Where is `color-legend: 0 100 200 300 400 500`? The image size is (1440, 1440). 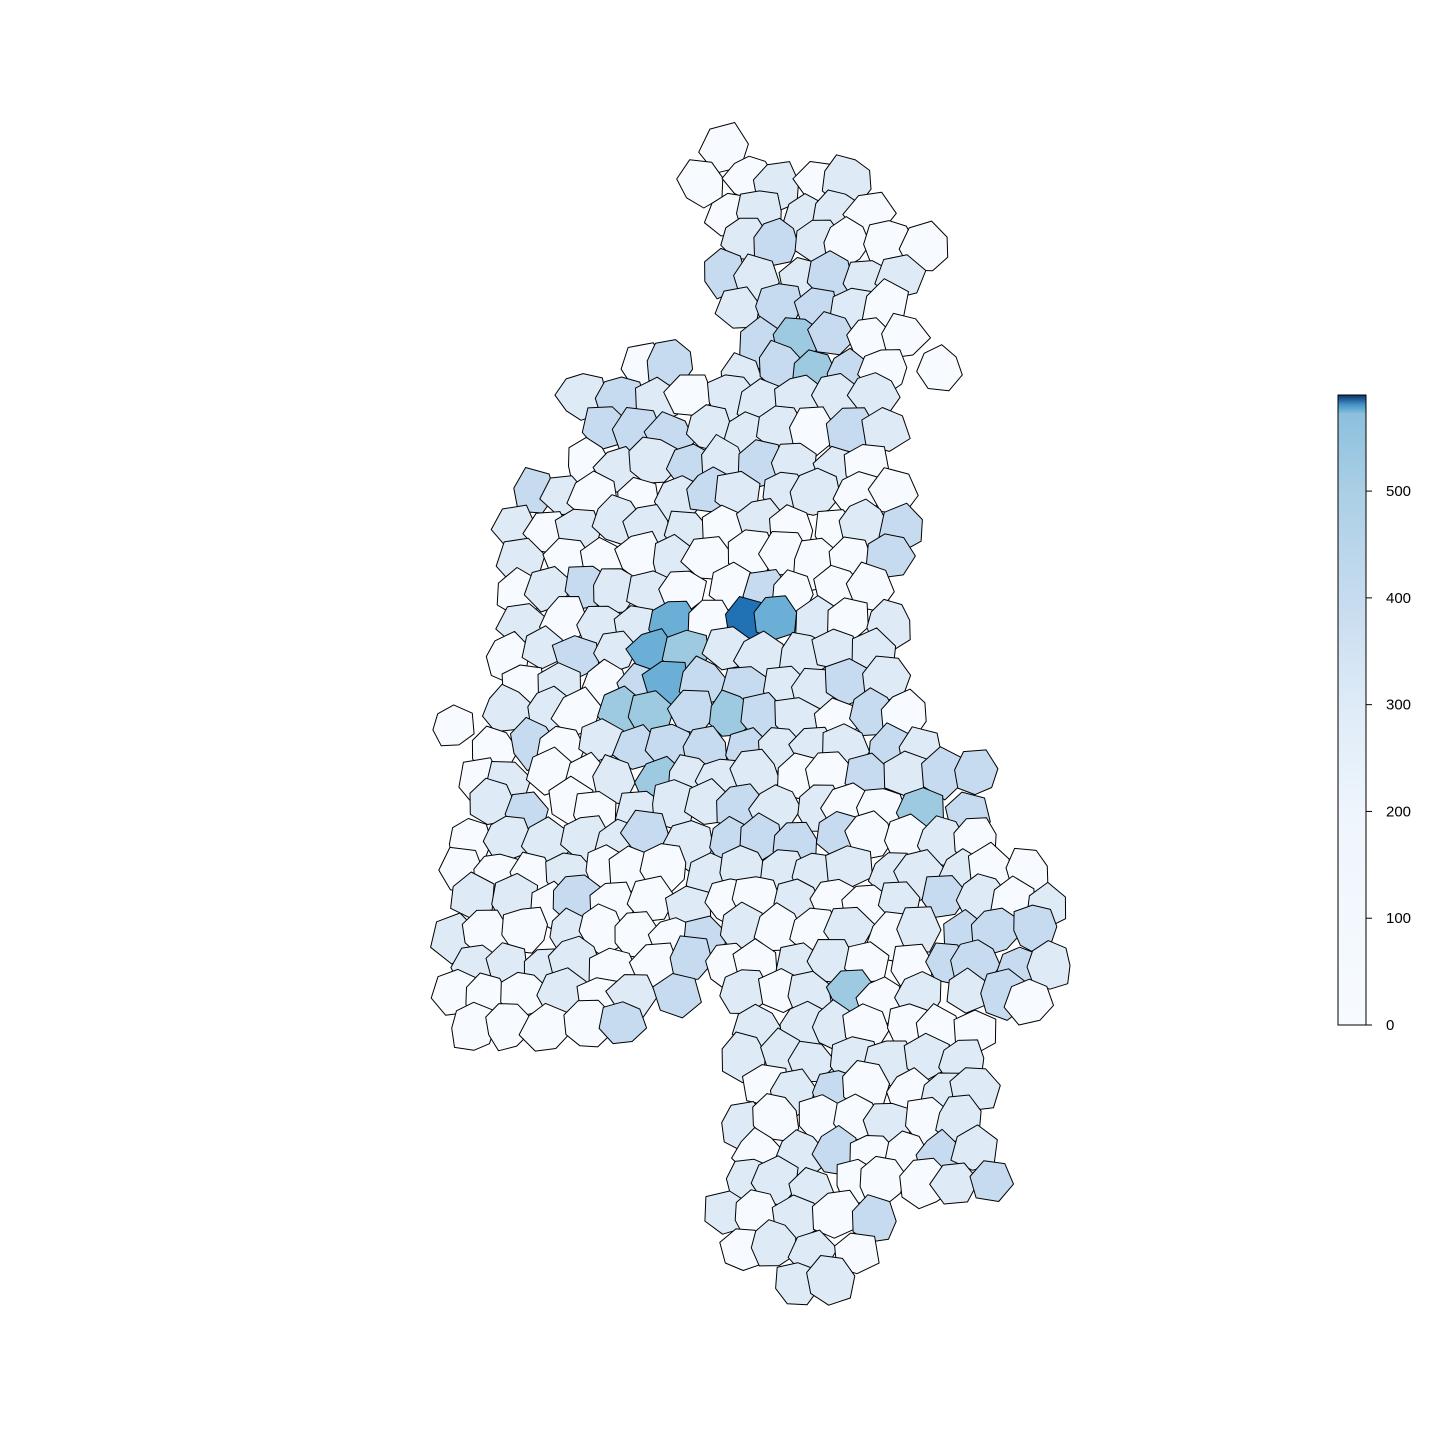
color-legend: 0 100 200 300 400 500 is located at coordinates (1374, 714).